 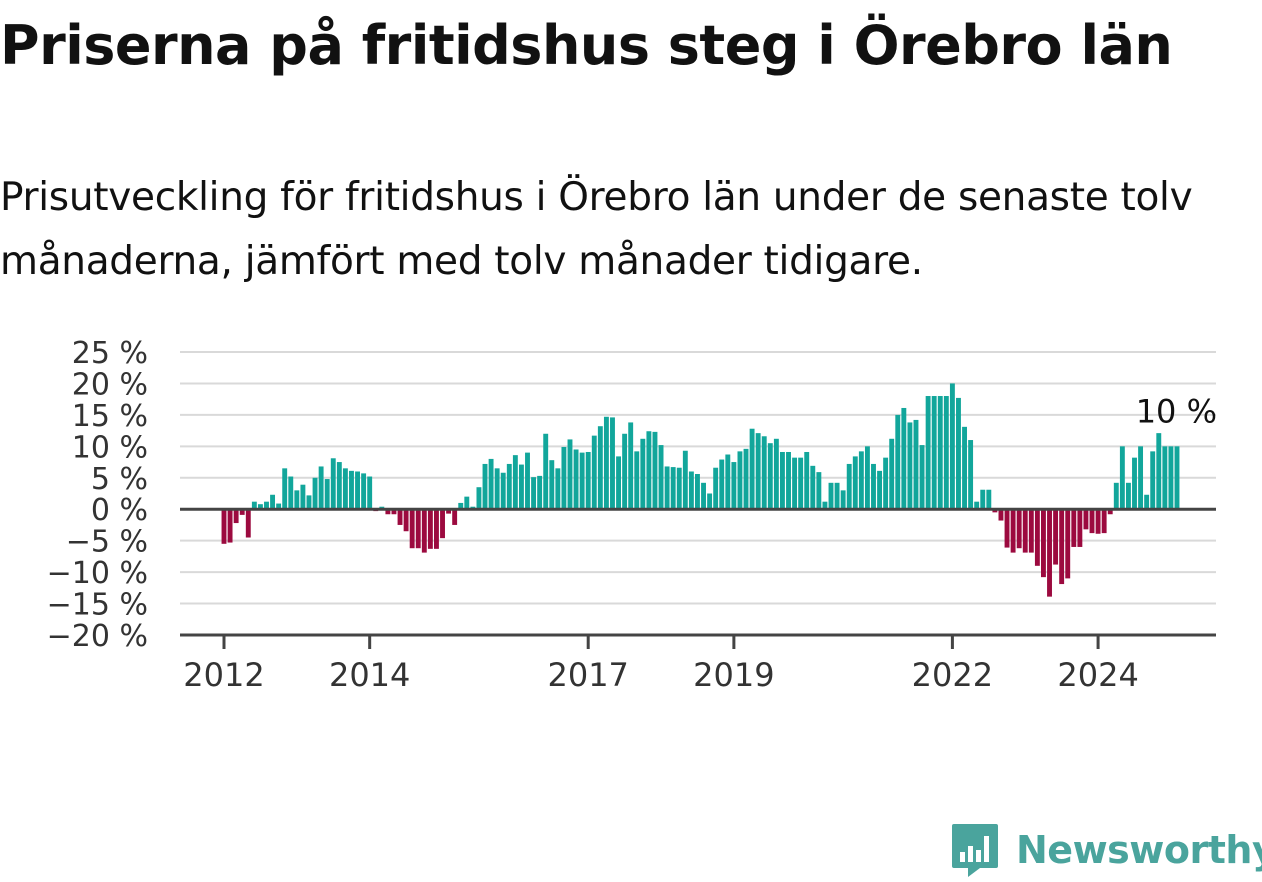 I want to click on y-tick-label: −20 %, so click(x=97, y=636).